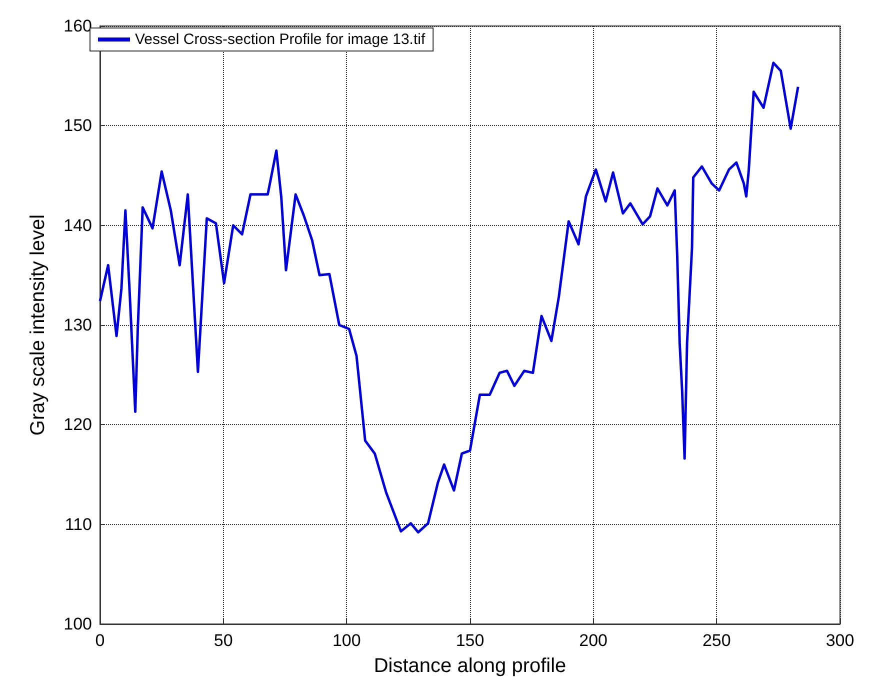 This screenshot has height=698, width=877. Describe the element at coordinates (100, 640) in the screenshot. I see `x-tick-label: 0` at that location.